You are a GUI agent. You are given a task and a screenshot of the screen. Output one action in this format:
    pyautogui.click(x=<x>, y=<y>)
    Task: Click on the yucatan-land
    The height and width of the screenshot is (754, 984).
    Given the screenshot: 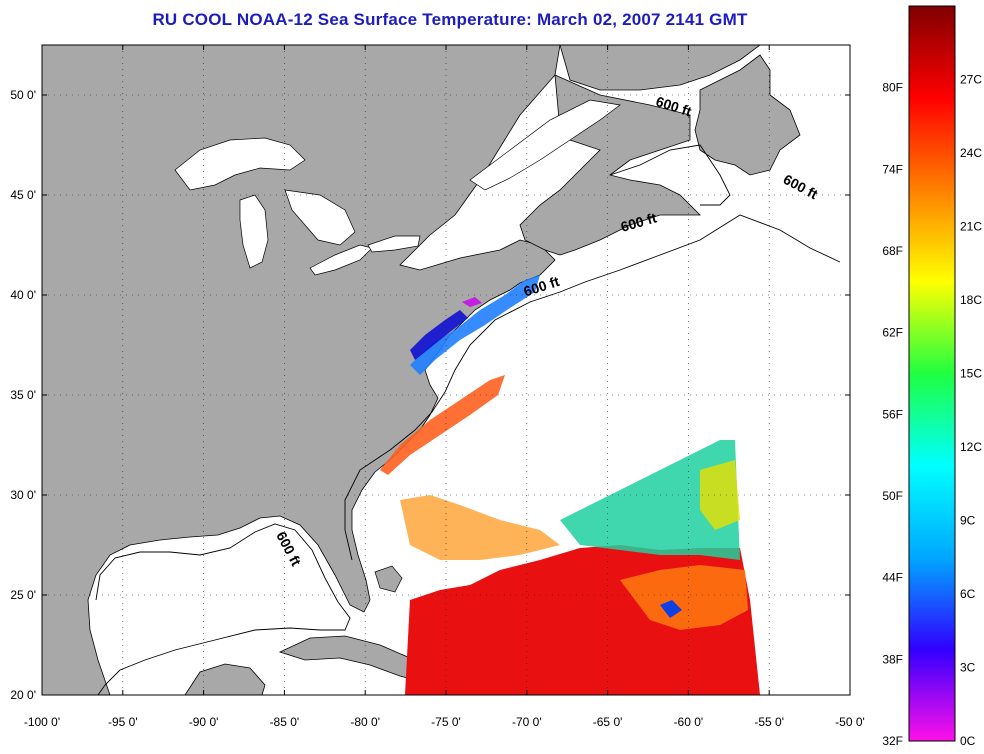 What is the action you would take?
    pyautogui.click(x=225, y=679)
    